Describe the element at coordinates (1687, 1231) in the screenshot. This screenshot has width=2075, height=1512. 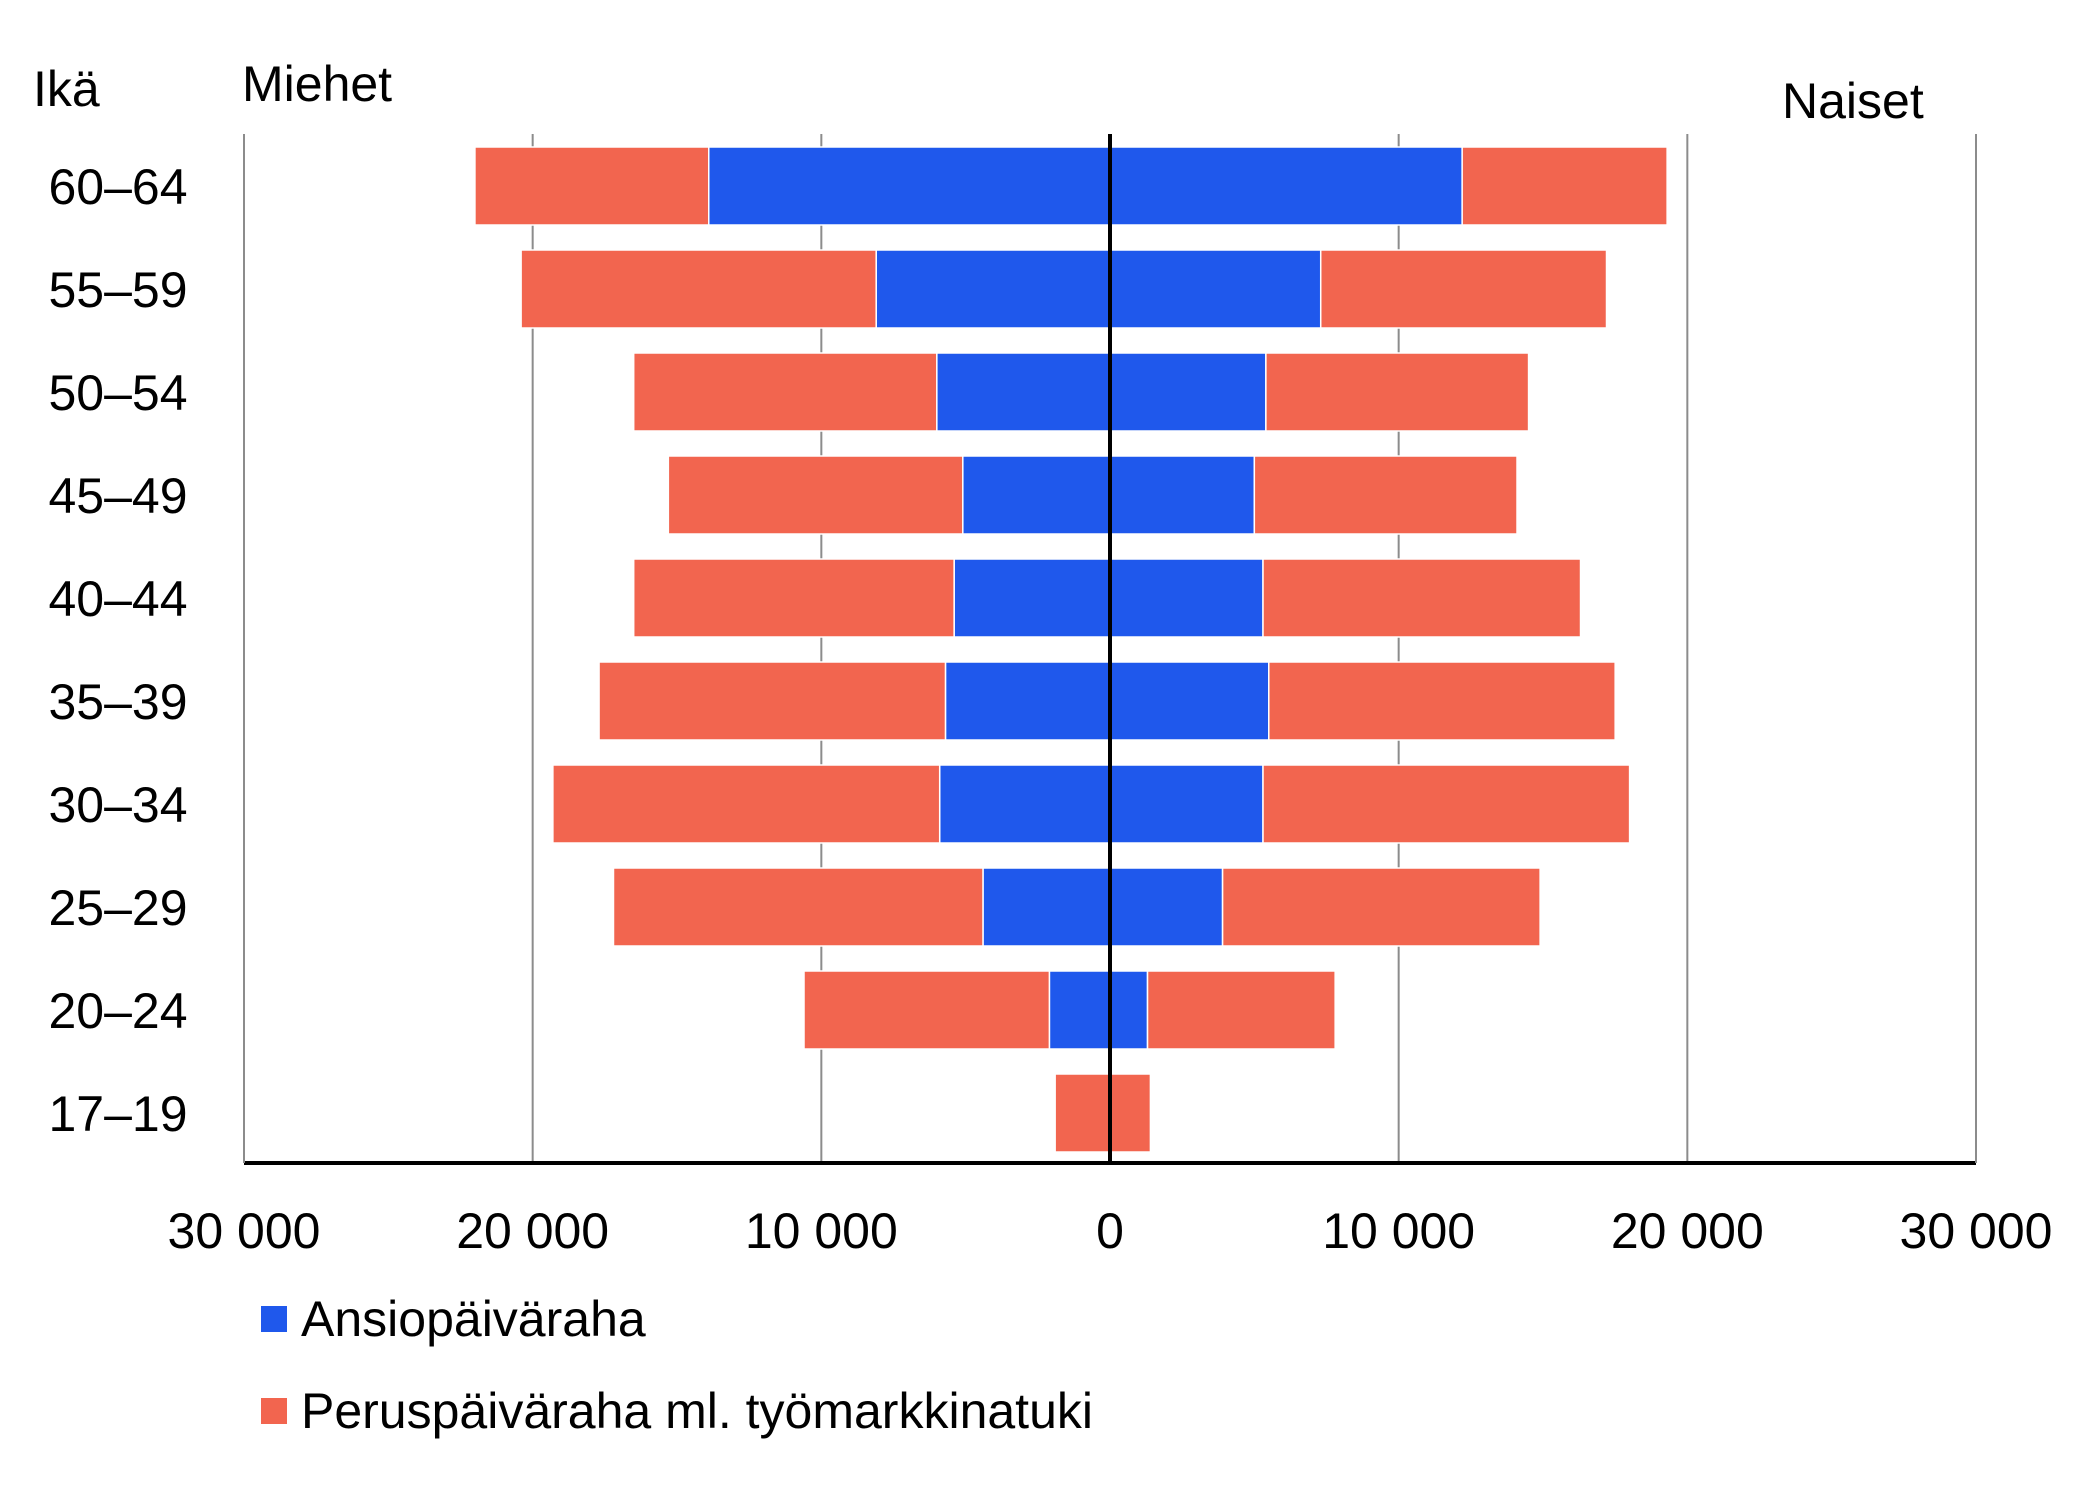
I see `x-tick-label-5: 20 000` at that location.